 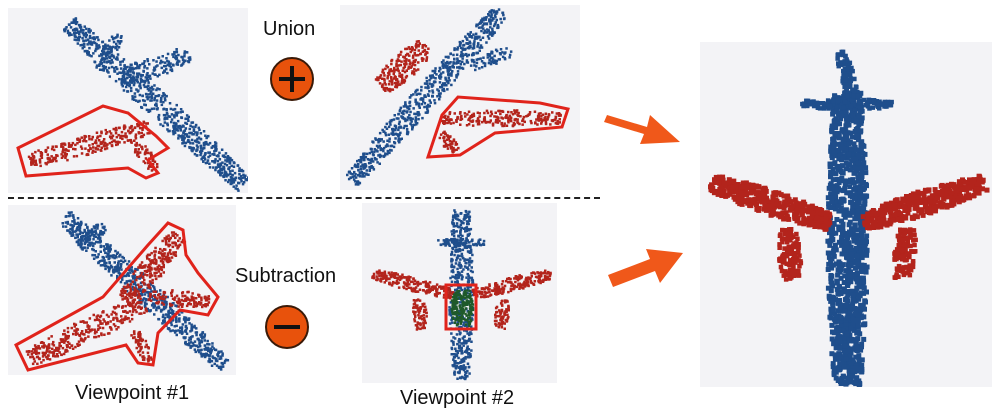 I want to click on viewpoint1-union-pointcloud, so click(x=128, y=100).